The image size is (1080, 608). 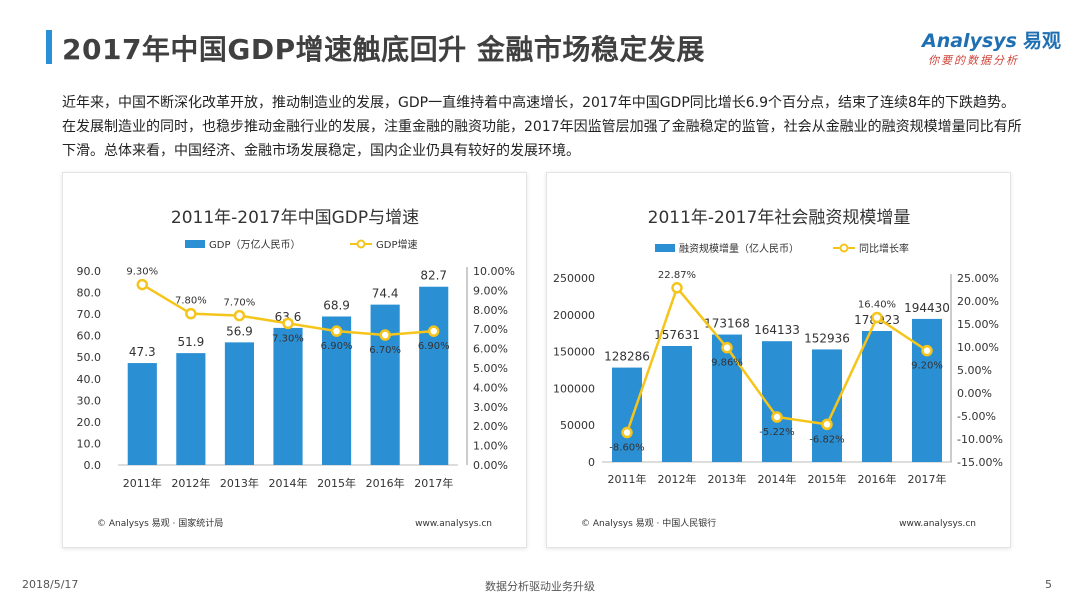 I want to click on bar-value-label: 128286, so click(x=627, y=357).